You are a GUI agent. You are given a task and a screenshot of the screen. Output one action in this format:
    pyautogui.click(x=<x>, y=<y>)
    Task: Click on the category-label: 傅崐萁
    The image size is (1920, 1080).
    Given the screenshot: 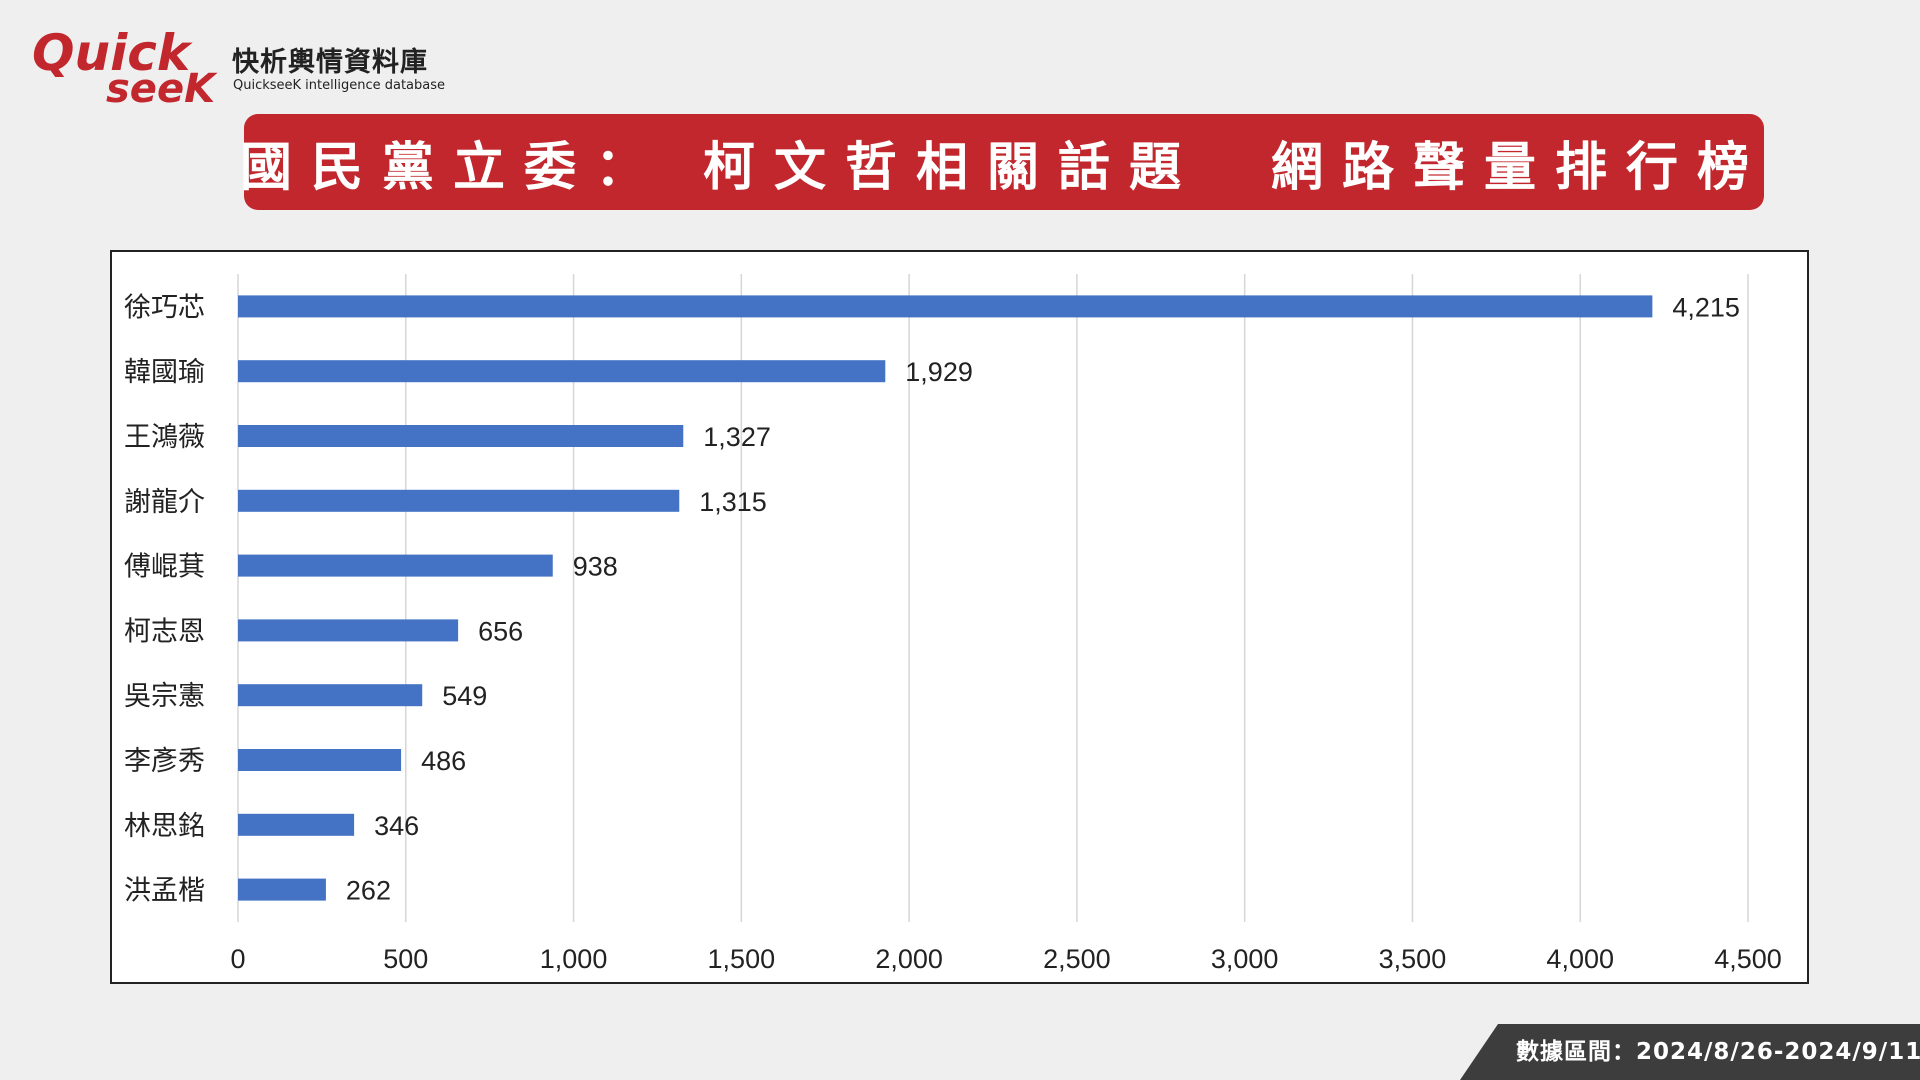 What is the action you would take?
    pyautogui.click(x=164, y=567)
    